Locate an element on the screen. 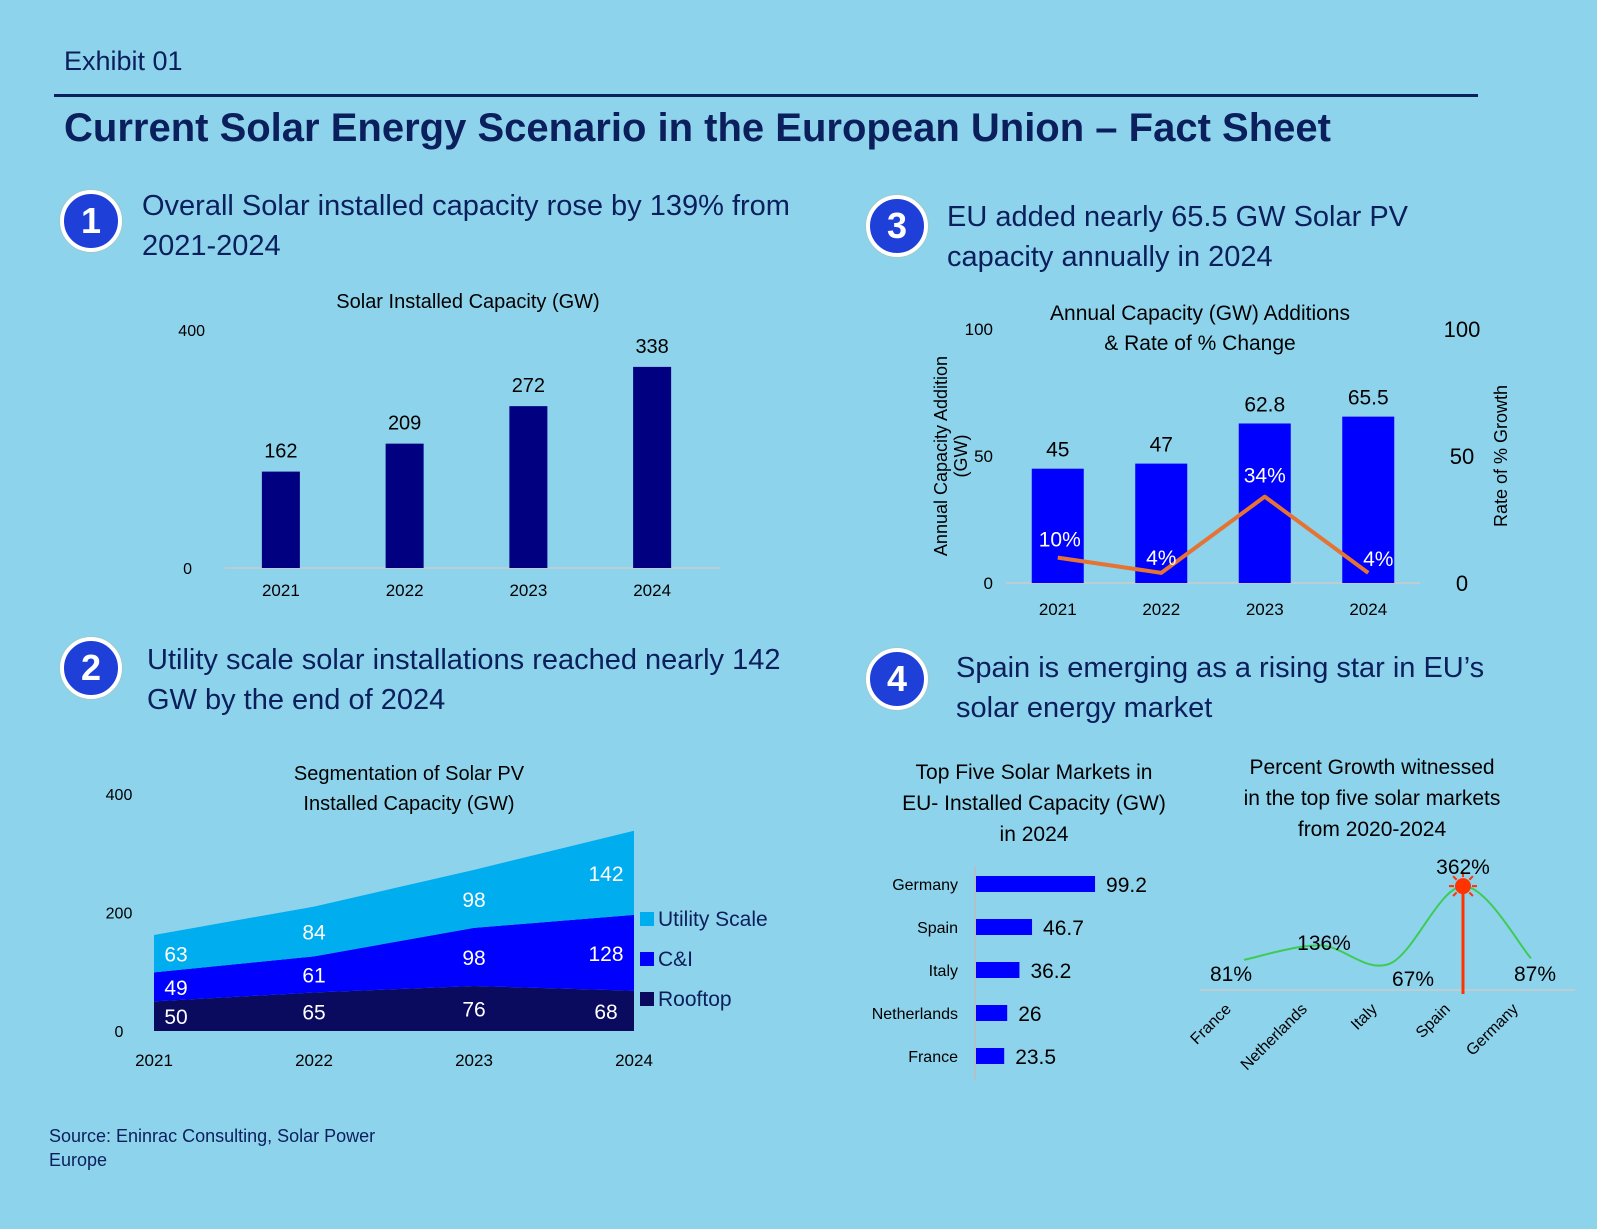  title-divider is located at coordinates (766, 95).